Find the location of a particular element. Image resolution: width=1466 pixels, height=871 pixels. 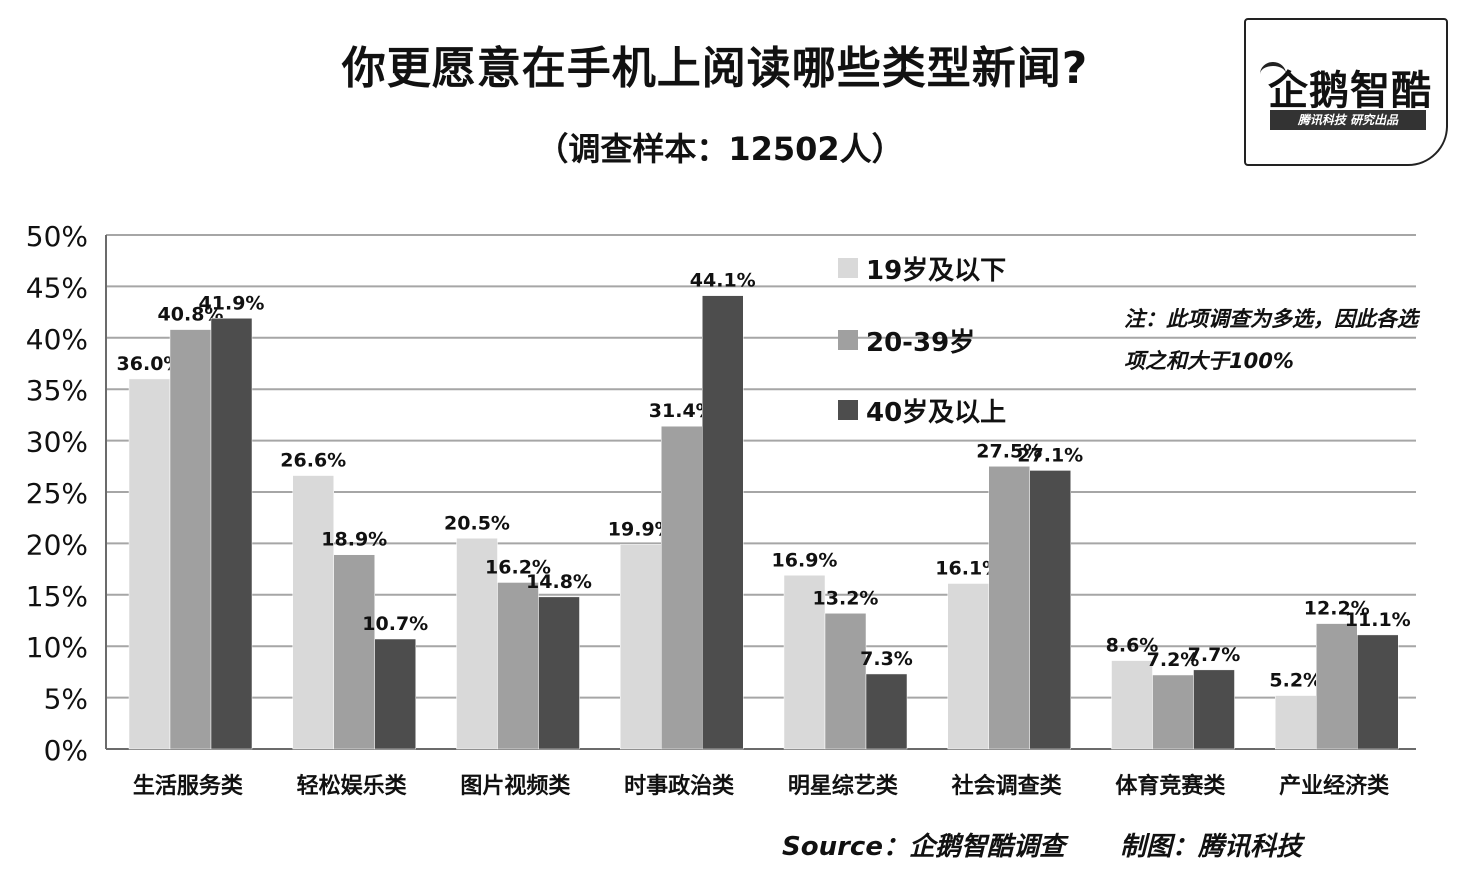

x-tick-label: 生活服务类 is located at coordinates (188, 786).